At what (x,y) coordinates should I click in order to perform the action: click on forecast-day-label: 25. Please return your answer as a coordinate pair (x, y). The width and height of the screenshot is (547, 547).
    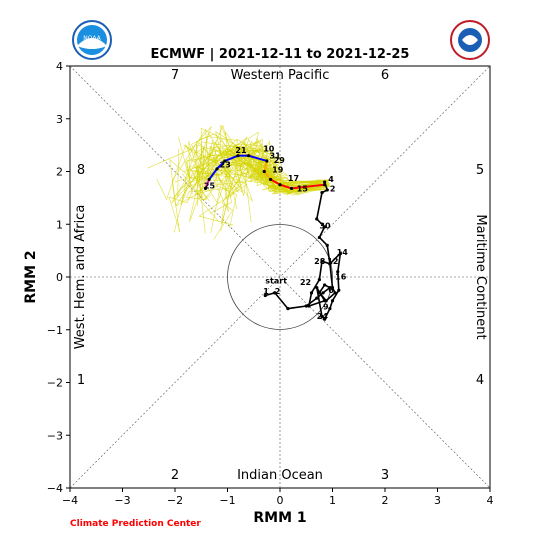
    Looking at the image, I should click on (210, 185).